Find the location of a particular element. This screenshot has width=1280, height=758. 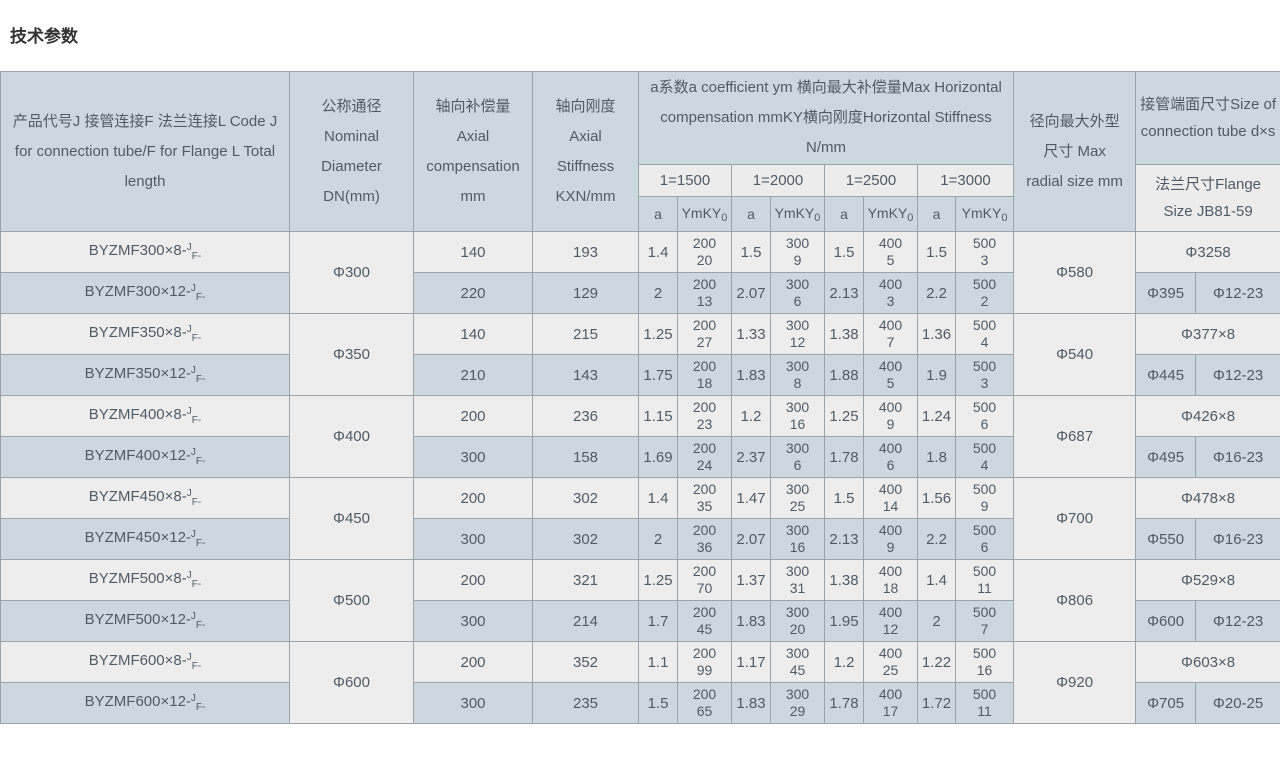

nominal-diameter-cell: Φ400 is located at coordinates (352, 437).